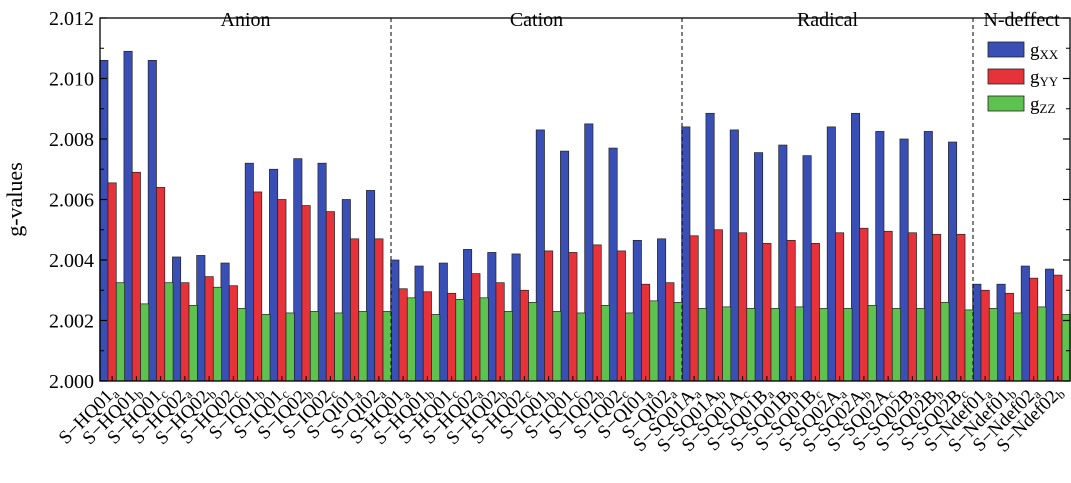 This screenshot has width=1071, height=483. I want to click on group-label: Radical, so click(828, 20).